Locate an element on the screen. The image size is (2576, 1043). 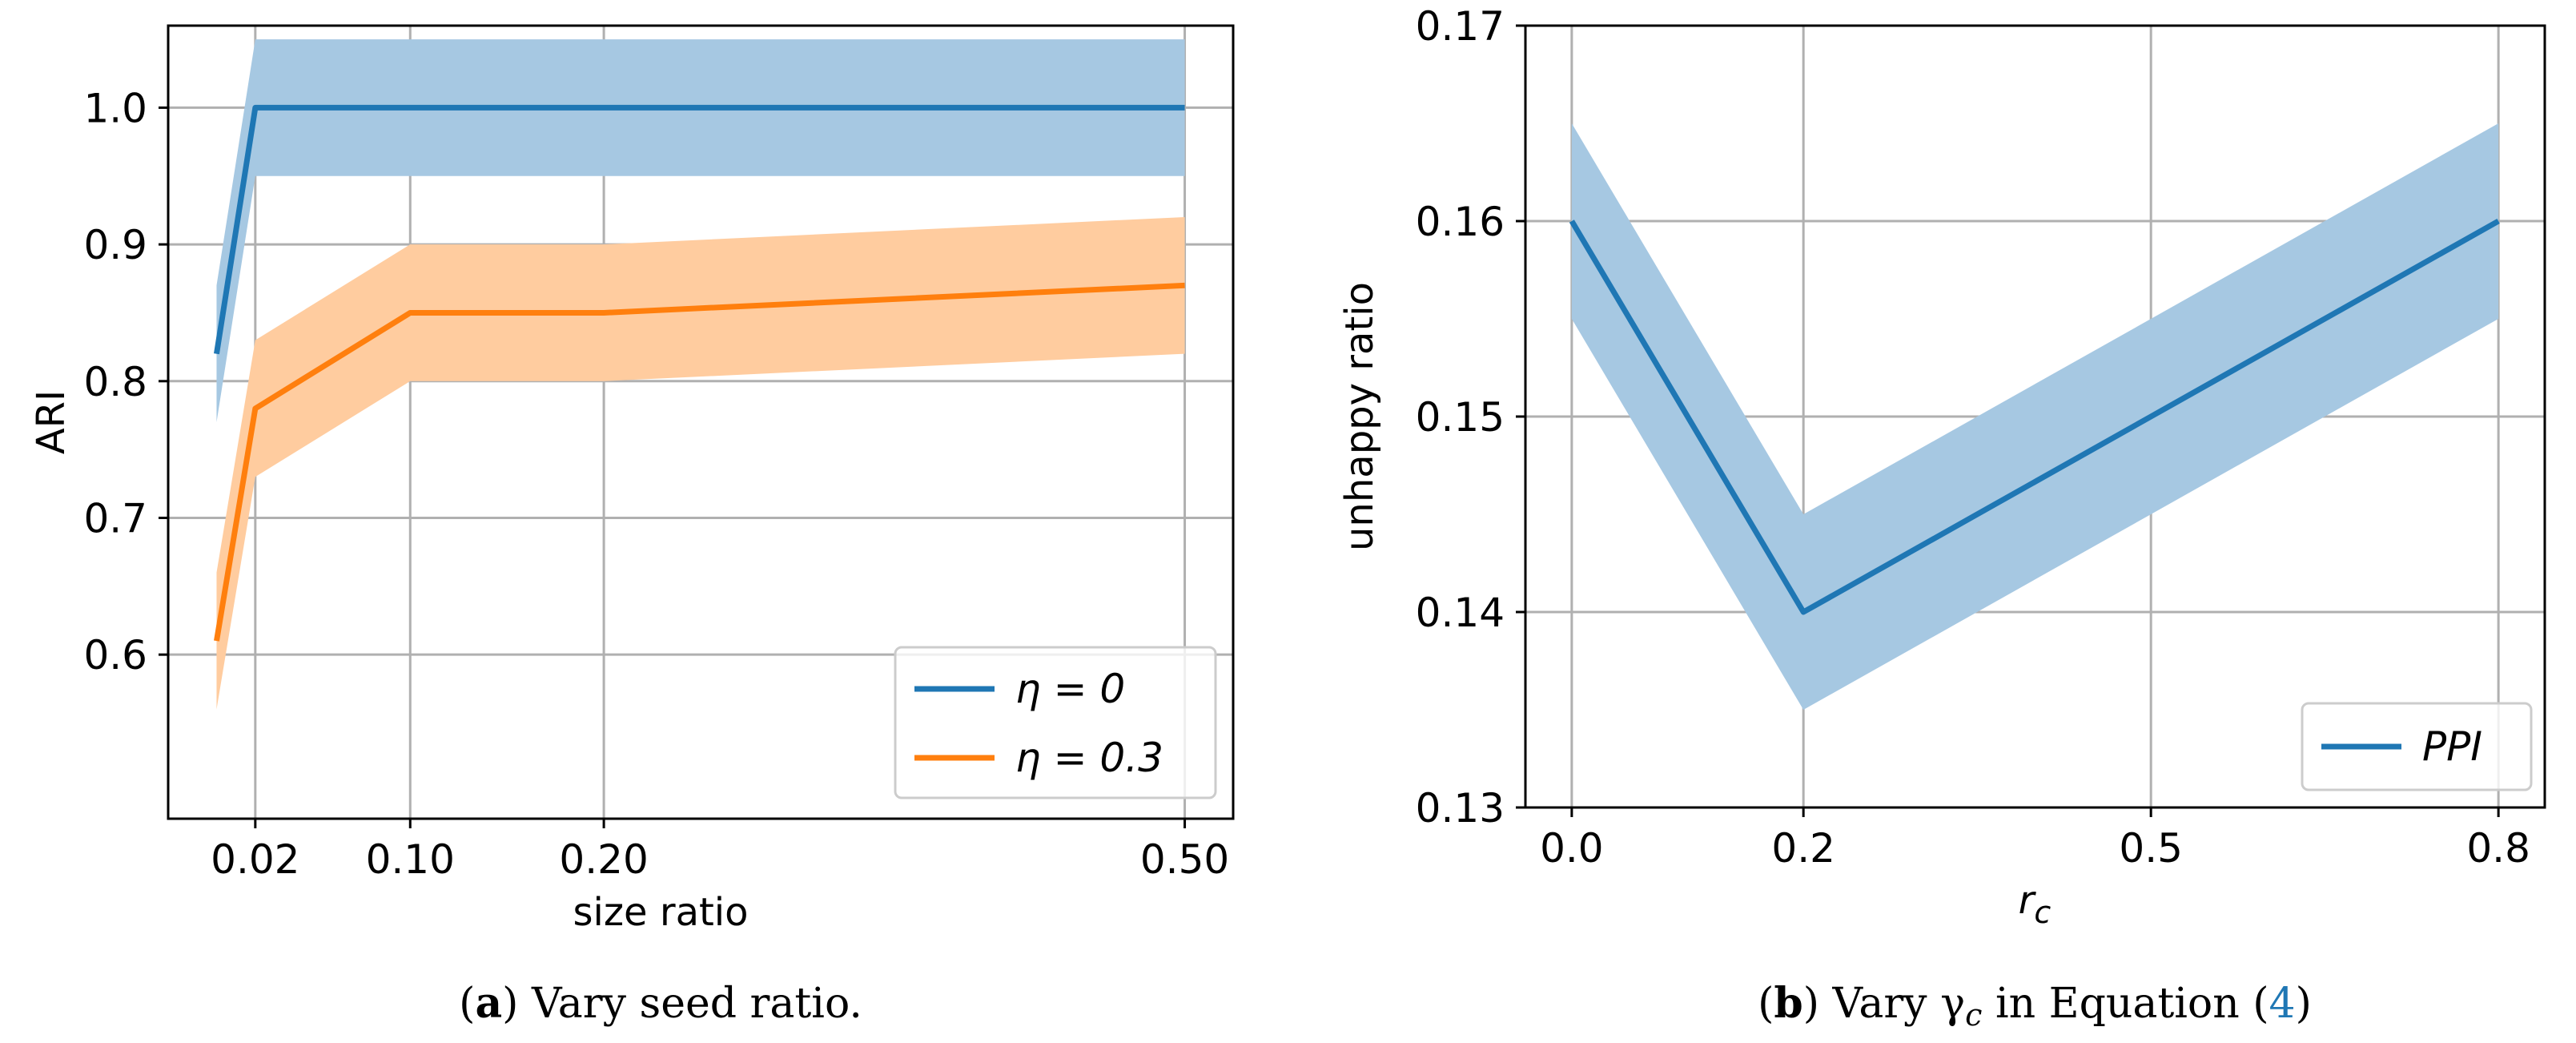
panel-b-caption: (b) Vary γc in Equation (4) is located at coordinates (2035, 1006).